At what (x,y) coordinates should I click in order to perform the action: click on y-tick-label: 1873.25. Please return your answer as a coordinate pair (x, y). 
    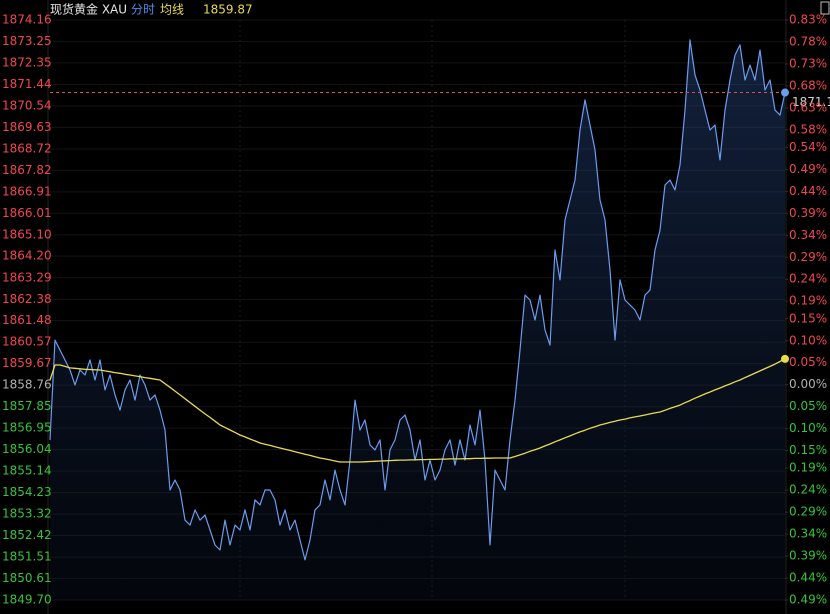
    Looking at the image, I should click on (27, 41).